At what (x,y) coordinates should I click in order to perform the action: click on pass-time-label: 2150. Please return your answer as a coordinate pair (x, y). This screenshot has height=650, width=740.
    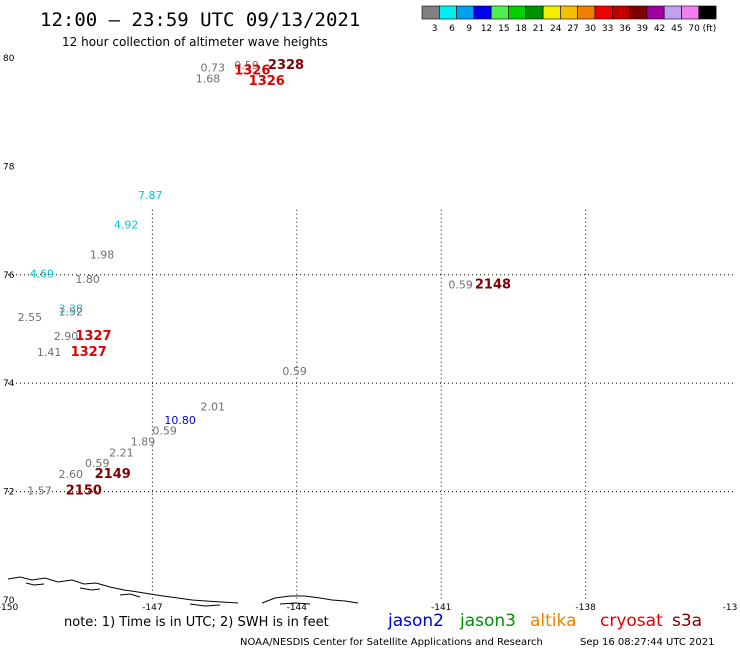
    Looking at the image, I should click on (84, 490).